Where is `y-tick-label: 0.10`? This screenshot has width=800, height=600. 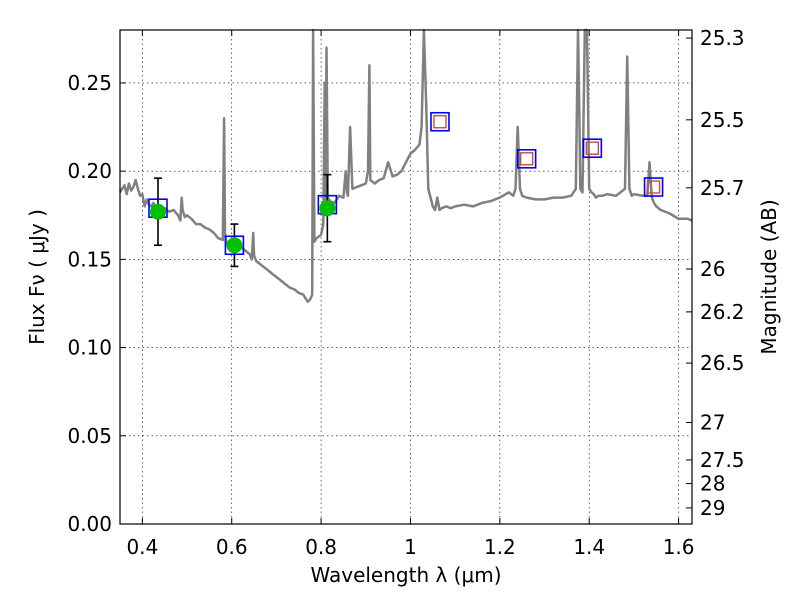
y-tick-label: 0.10 is located at coordinates (89, 348).